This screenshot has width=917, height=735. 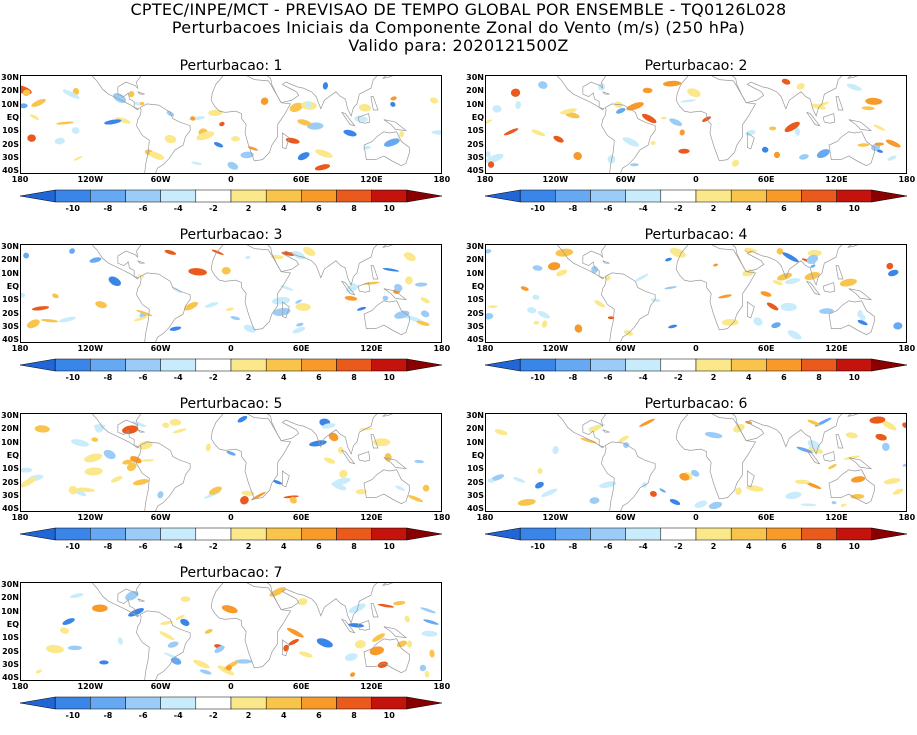 I want to click on colorbar-label: 2, so click(x=248, y=546).